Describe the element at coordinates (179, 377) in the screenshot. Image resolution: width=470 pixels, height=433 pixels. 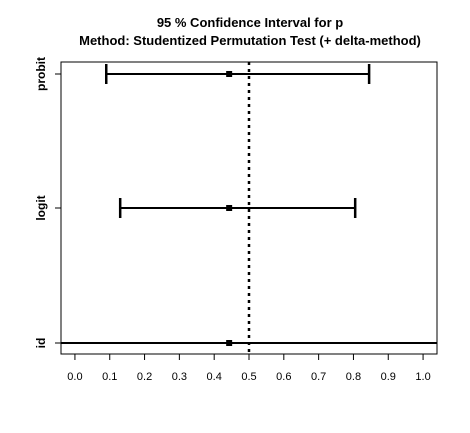
I see `x-tick-label: 0.3` at that location.